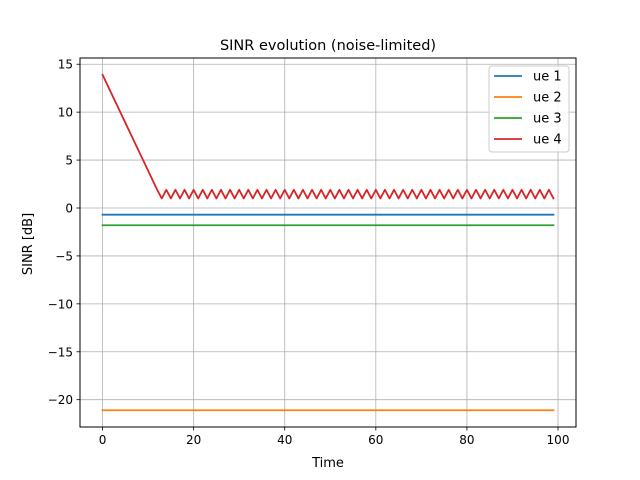  I want to click on legend: ue 1 ue 2 ue 3 ue 4, so click(529, 109).